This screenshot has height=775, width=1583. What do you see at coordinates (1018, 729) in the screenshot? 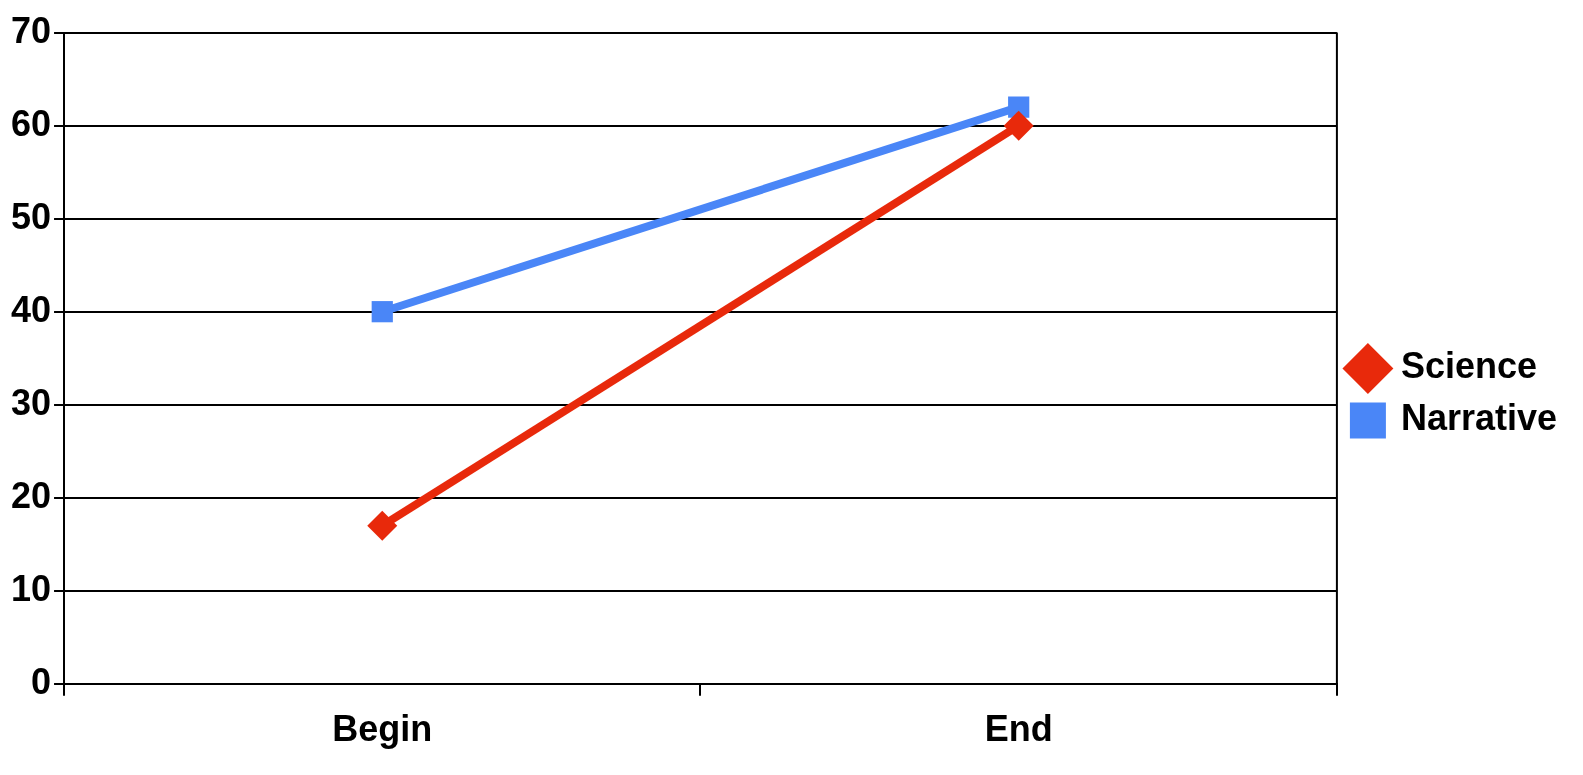
I see `x-tick-label: End` at bounding box center [1018, 729].